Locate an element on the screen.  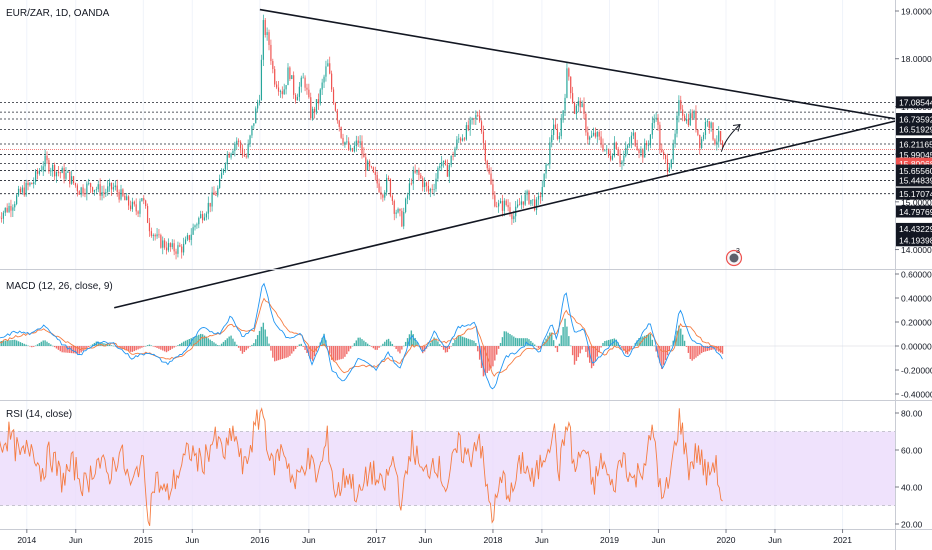
tradingview-badge: 3 is located at coordinates (734, 257).